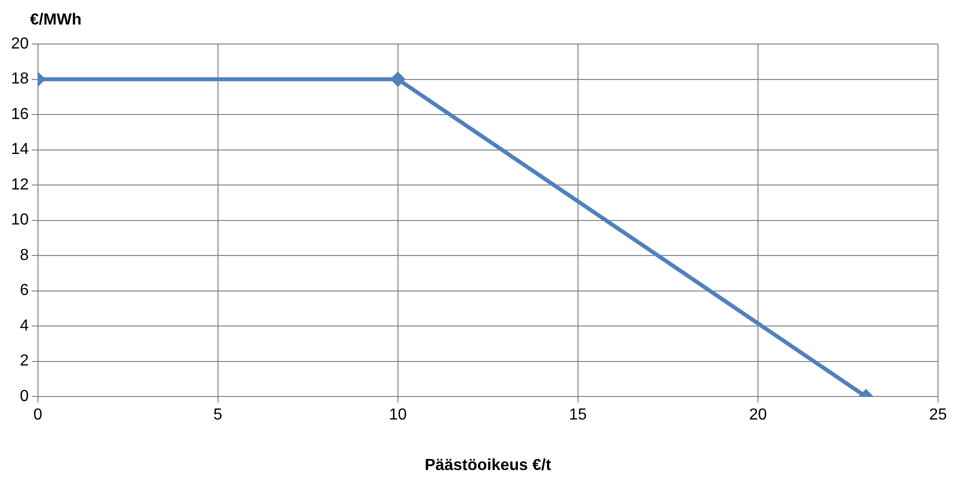 The height and width of the screenshot is (487, 954). What do you see at coordinates (24, 291) in the screenshot?
I see `y-tick-label: 6` at bounding box center [24, 291].